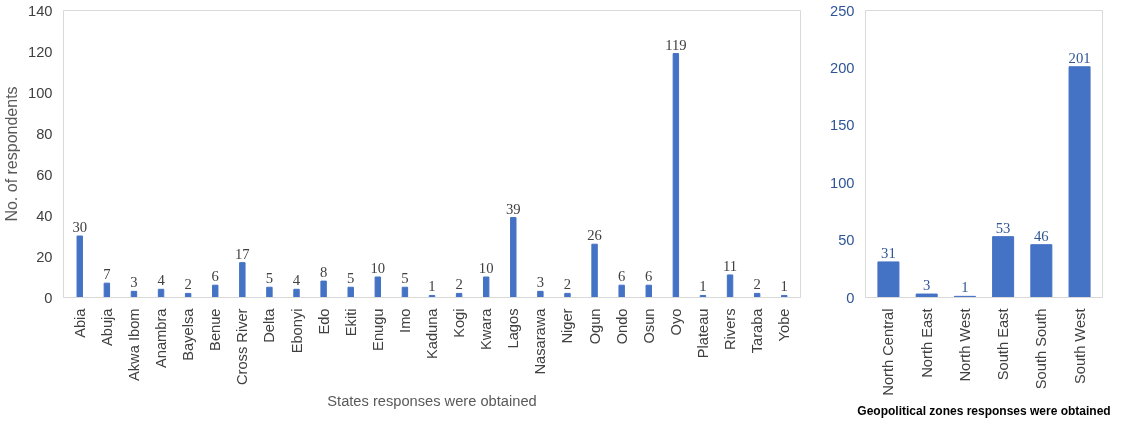 The width and height of the screenshot is (1123, 423). Describe the element at coordinates (702, 333) in the screenshot. I see `x-tick-label: Plateau` at that location.